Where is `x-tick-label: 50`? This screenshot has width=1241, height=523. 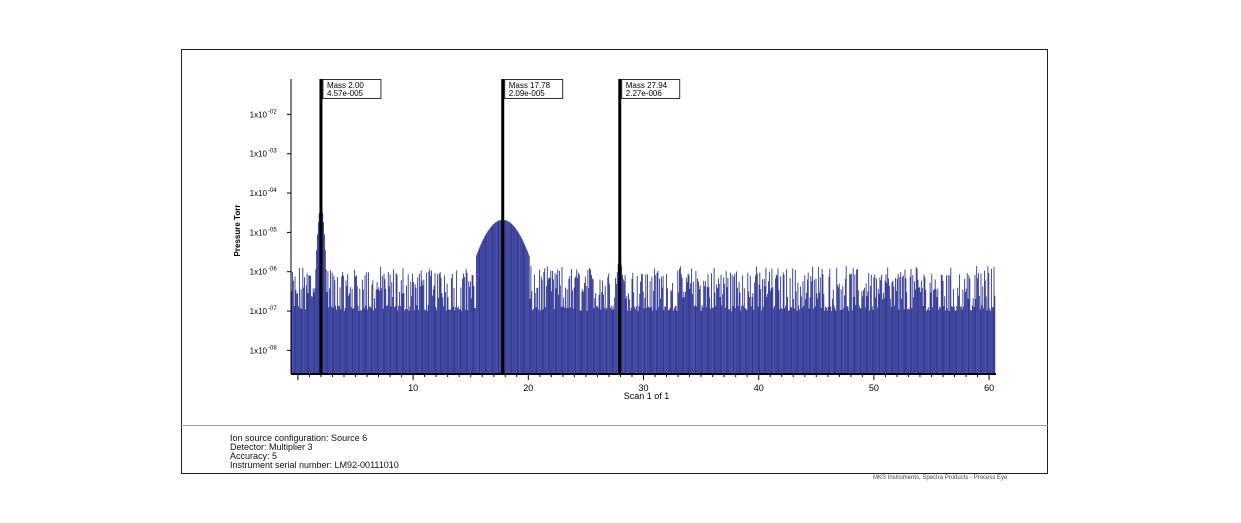 x-tick-label: 50 is located at coordinates (874, 388).